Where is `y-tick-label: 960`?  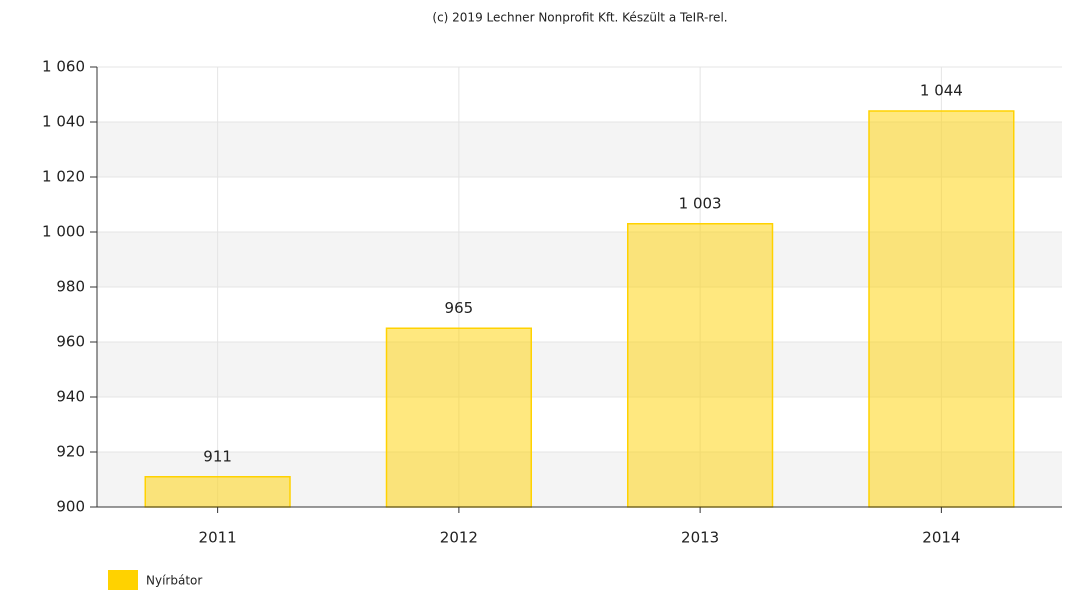
y-tick-label: 960 is located at coordinates (70, 342).